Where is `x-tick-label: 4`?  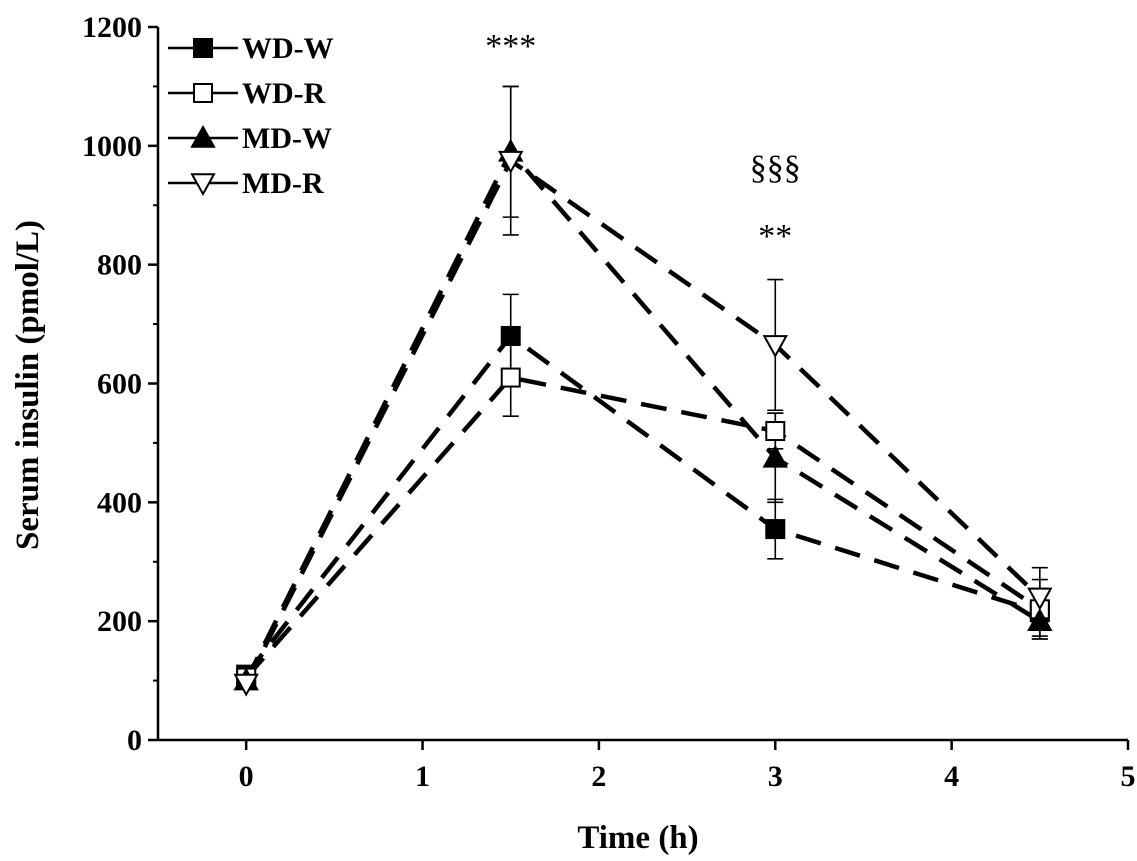
x-tick-label: 4 is located at coordinates (951, 776).